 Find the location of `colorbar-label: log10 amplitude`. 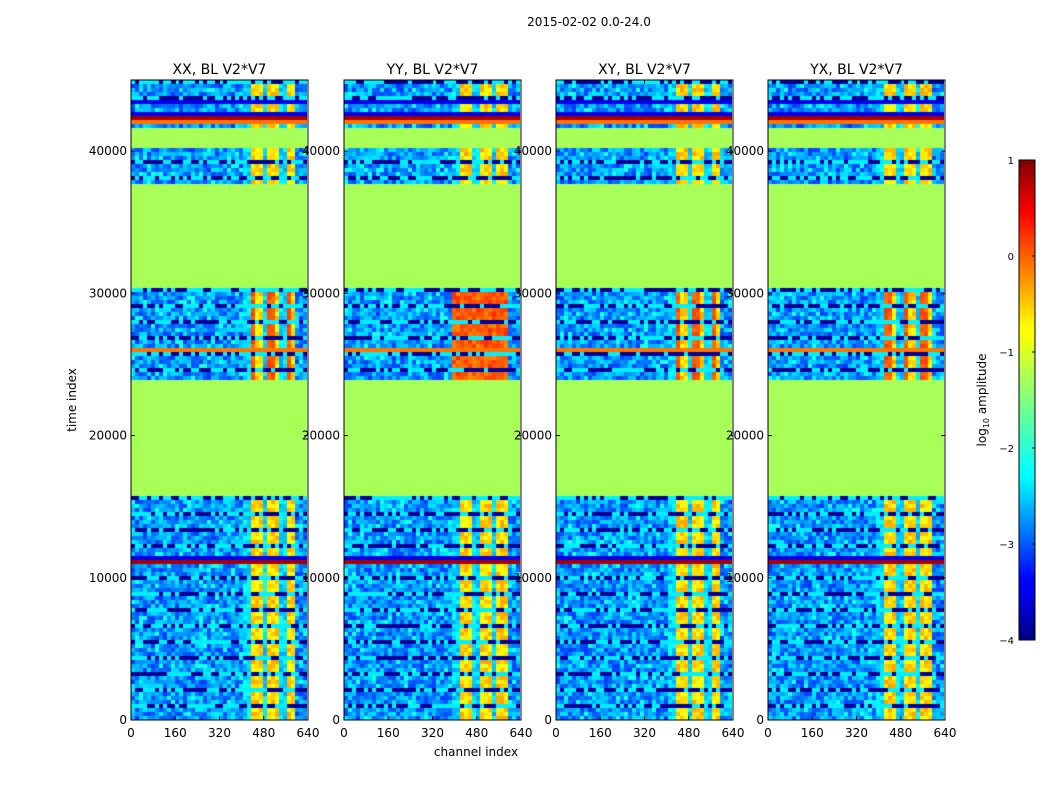

colorbar-label: log10 amplitude is located at coordinates (983, 400).